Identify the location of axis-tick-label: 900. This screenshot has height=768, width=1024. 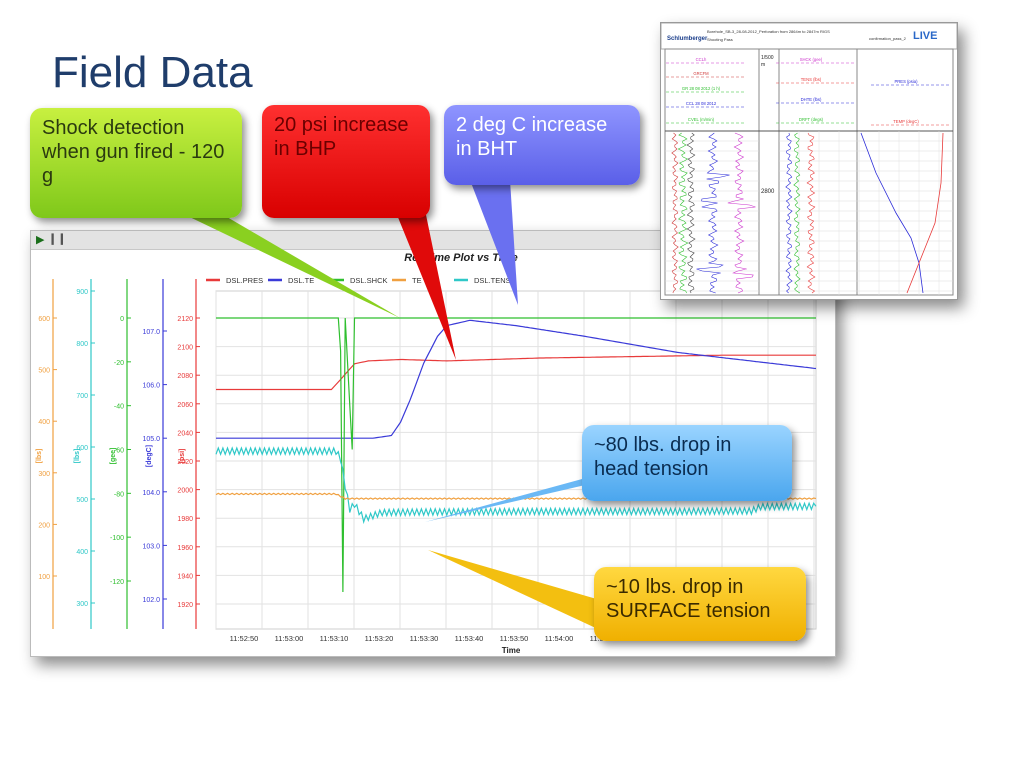
(82, 292).